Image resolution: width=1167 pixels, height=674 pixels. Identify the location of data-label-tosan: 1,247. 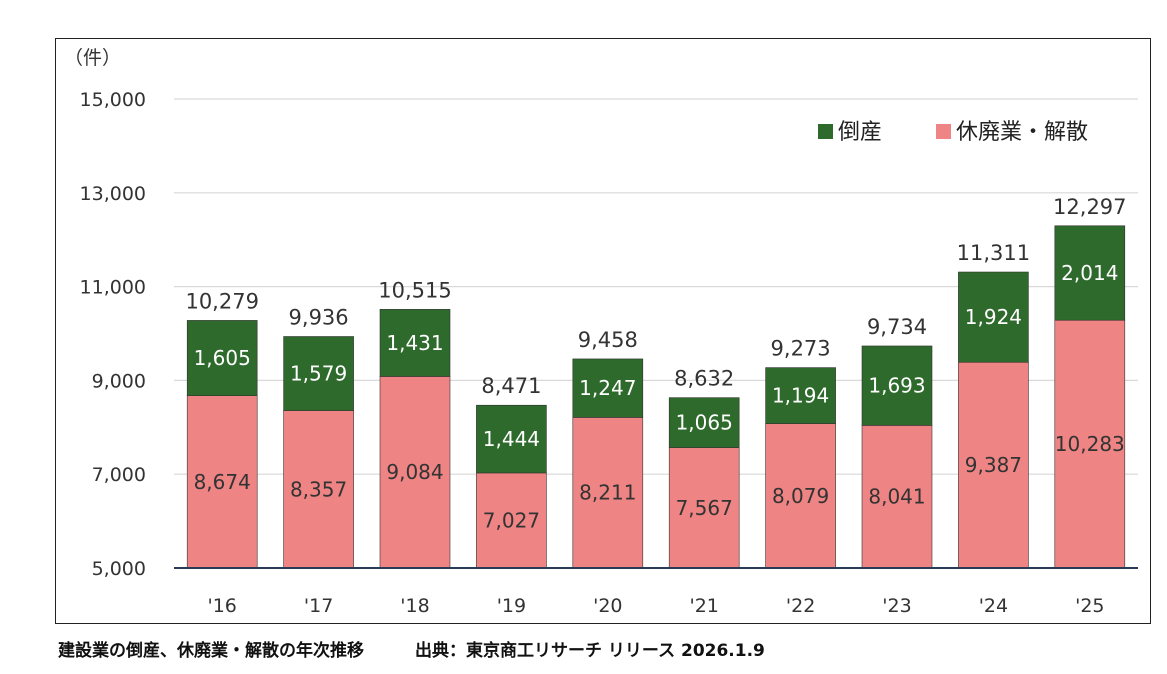
(607, 388).